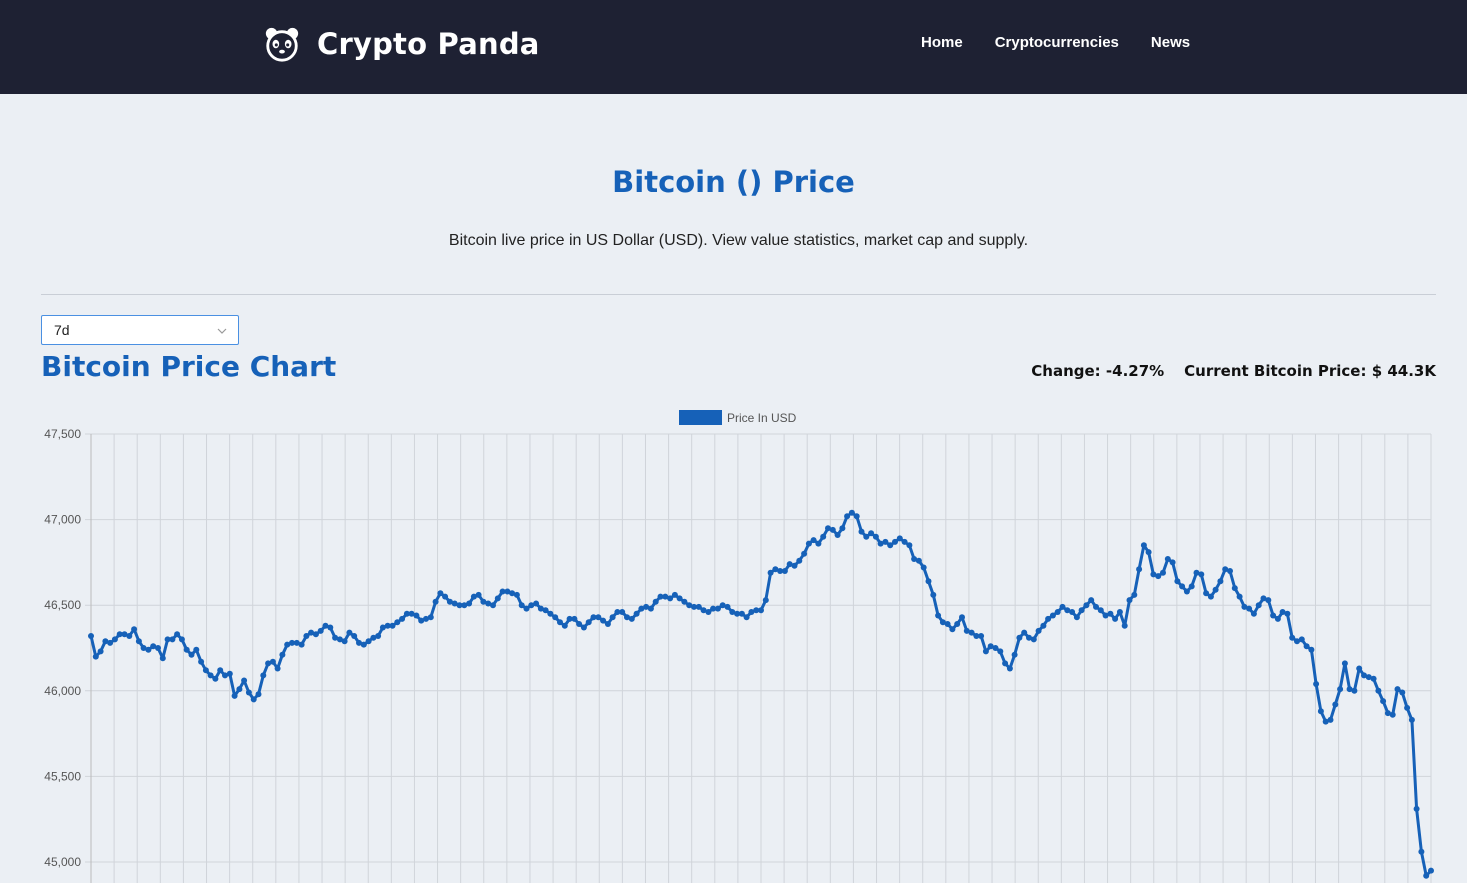 This screenshot has width=1467, height=883. I want to click on nav-link-cryptocurrencies: Cryptocurrencies, so click(1056, 42).